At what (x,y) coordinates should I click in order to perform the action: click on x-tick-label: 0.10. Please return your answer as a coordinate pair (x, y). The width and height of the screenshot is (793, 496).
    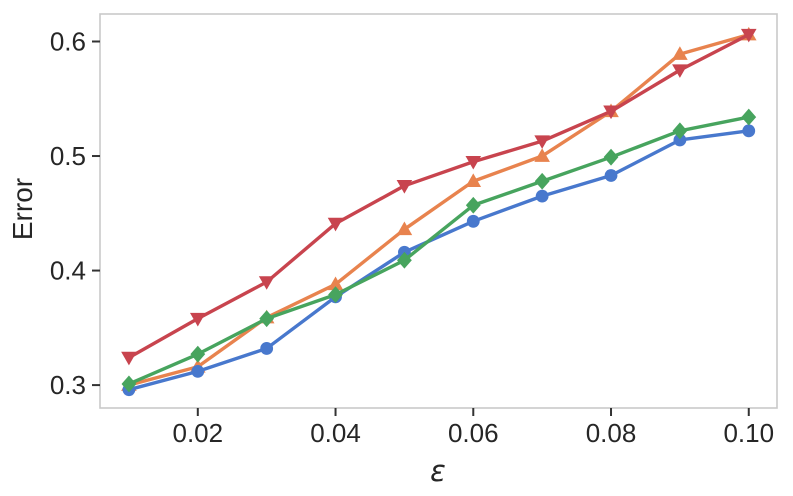
    Looking at the image, I should click on (748, 433).